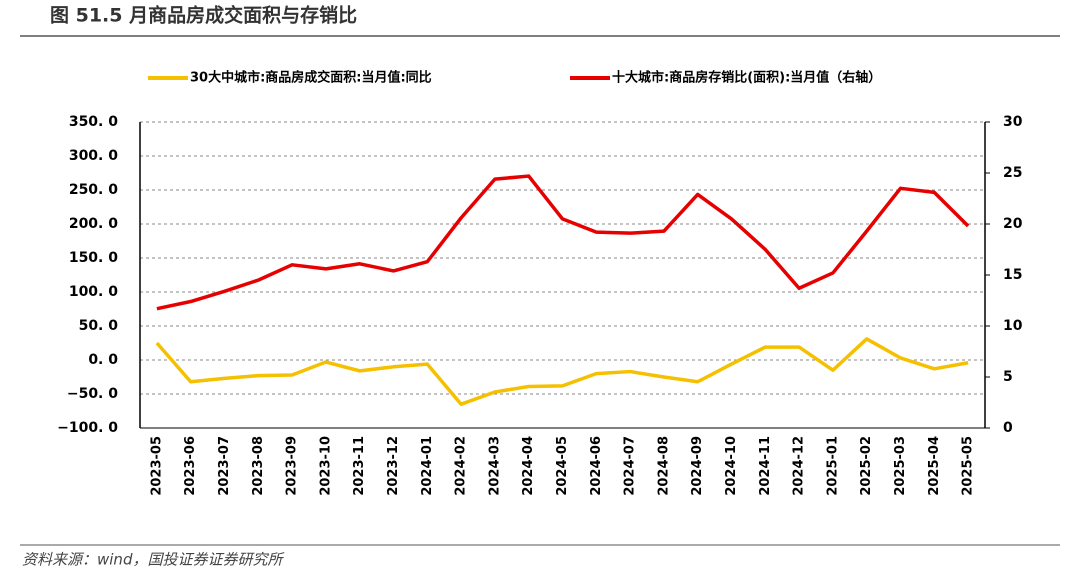  I want to click on y-tick-label: 200. 0, so click(93, 224).